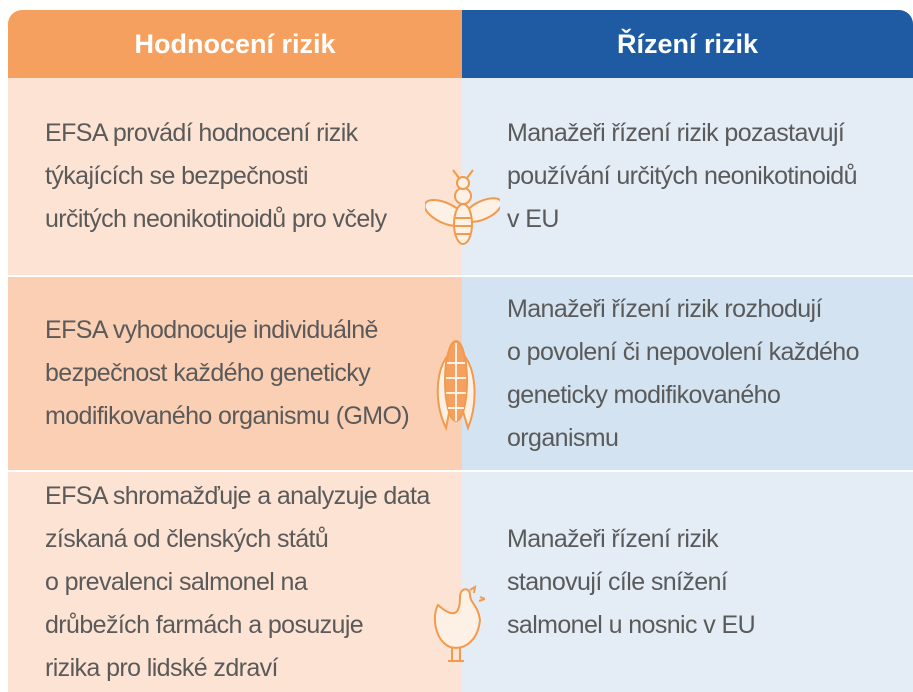 Image resolution: width=913 pixels, height=692 pixels. I want to click on text-line: o povolení či nepovolení každého, so click(683, 351).